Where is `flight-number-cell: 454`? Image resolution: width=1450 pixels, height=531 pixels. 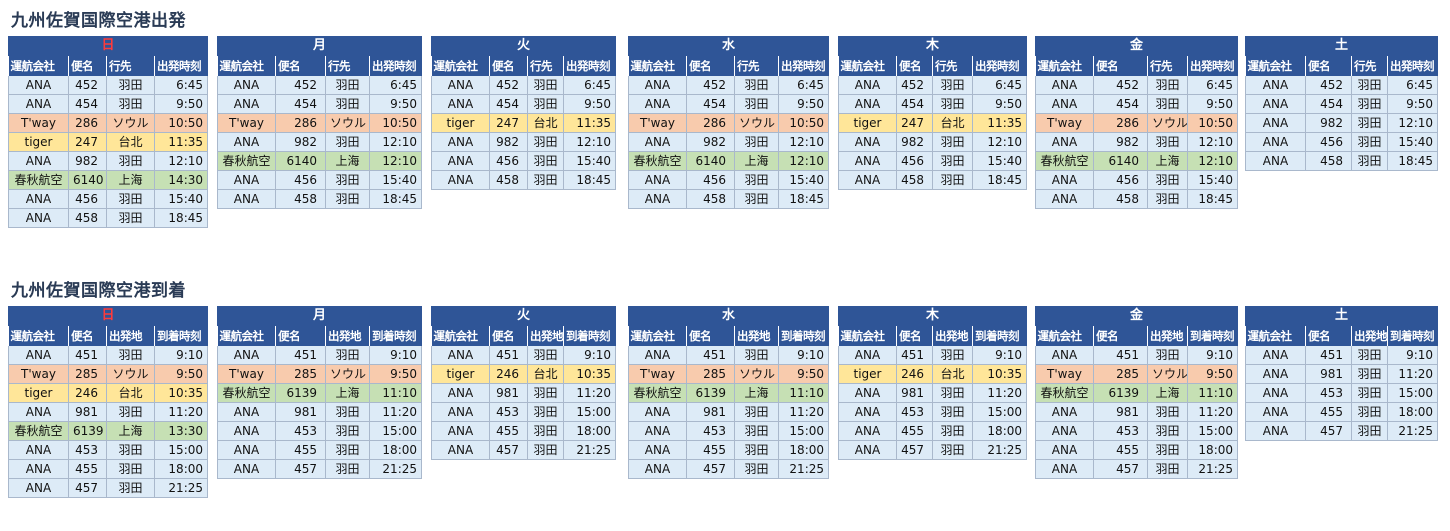 flight-number-cell: 454 is located at coordinates (1120, 104).